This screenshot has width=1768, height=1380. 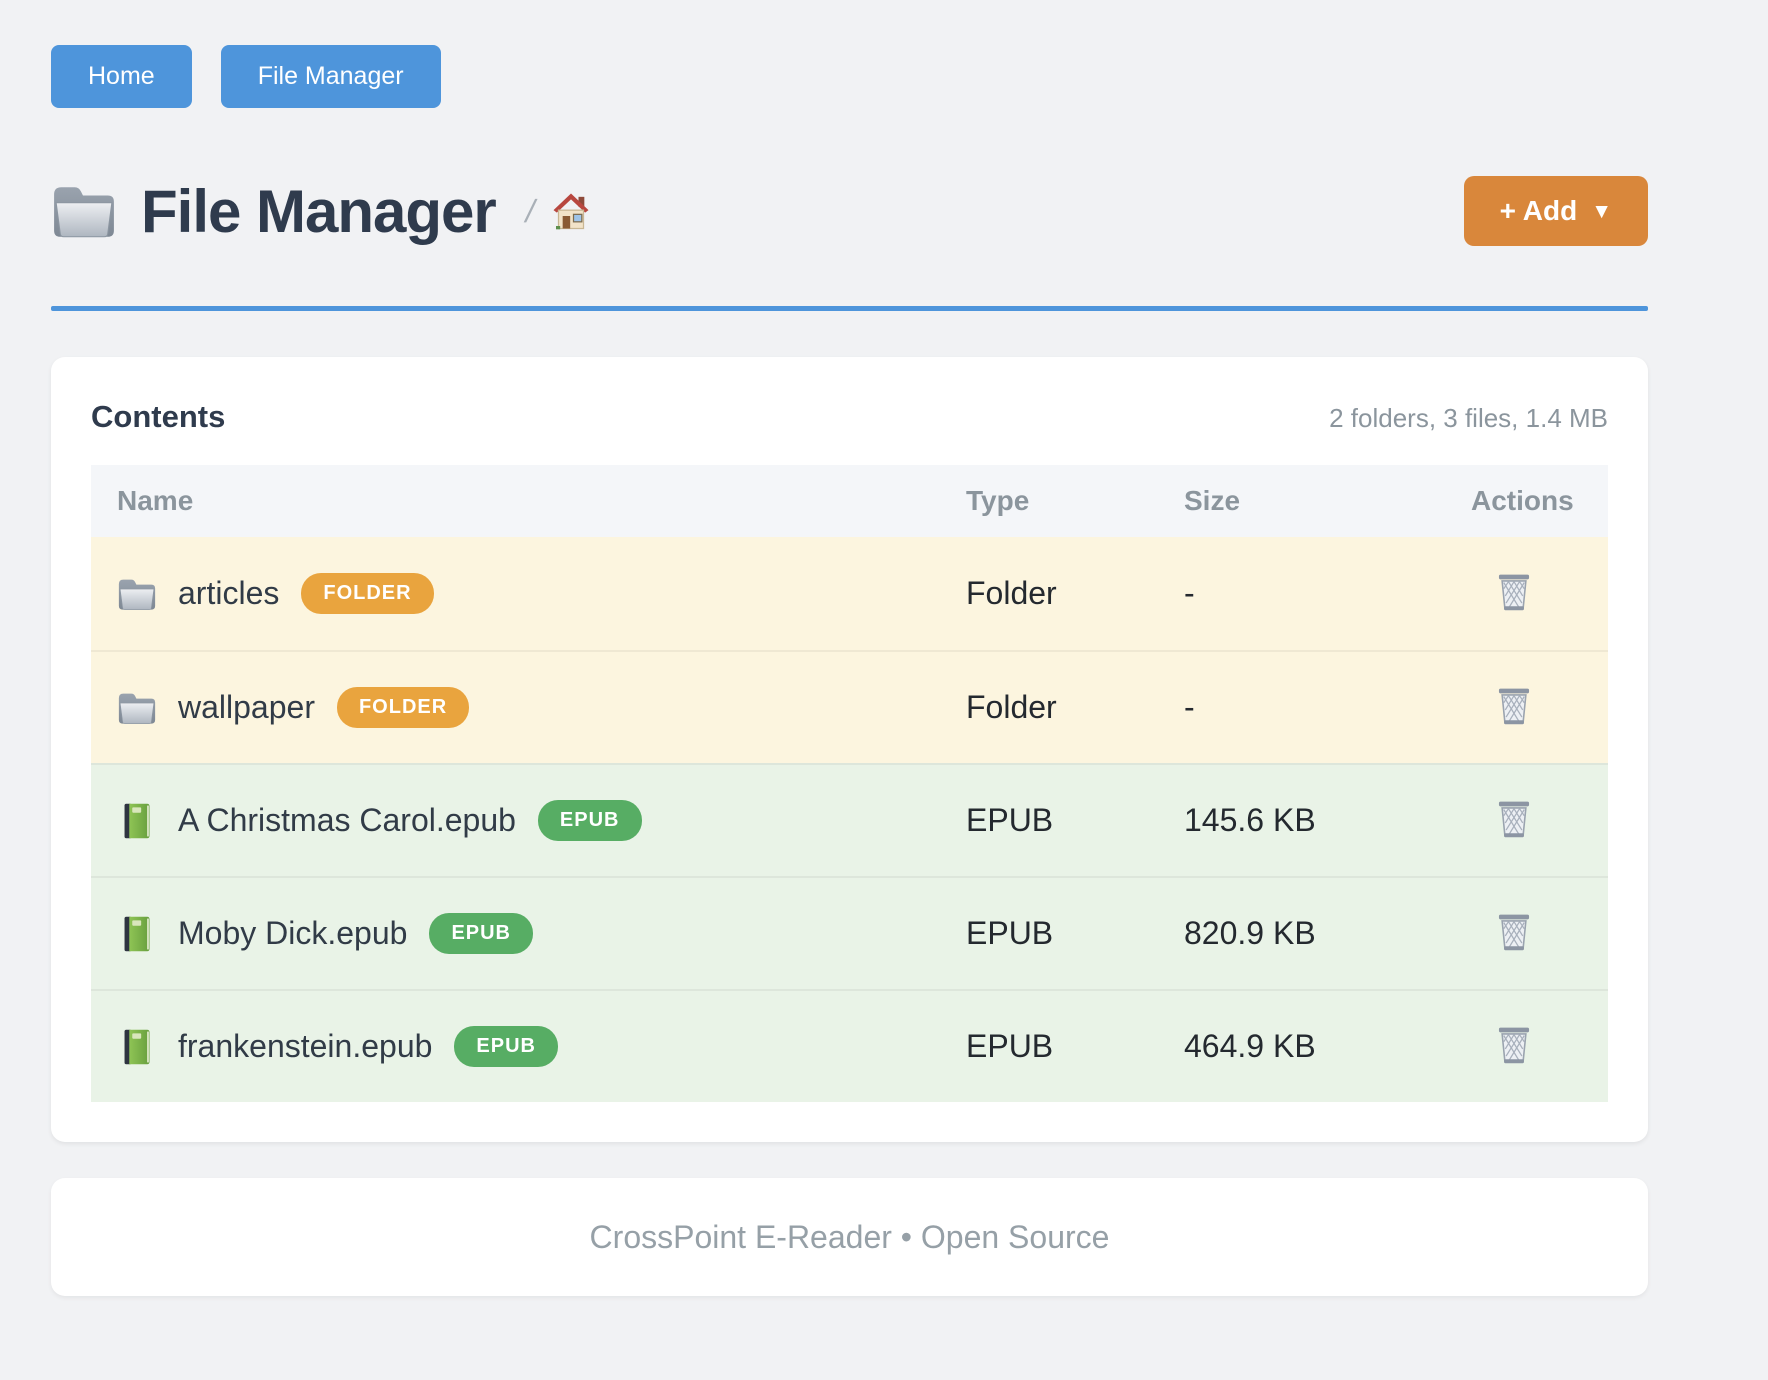 I want to click on nav-file-manager-button: File Manager, so click(x=330, y=76).